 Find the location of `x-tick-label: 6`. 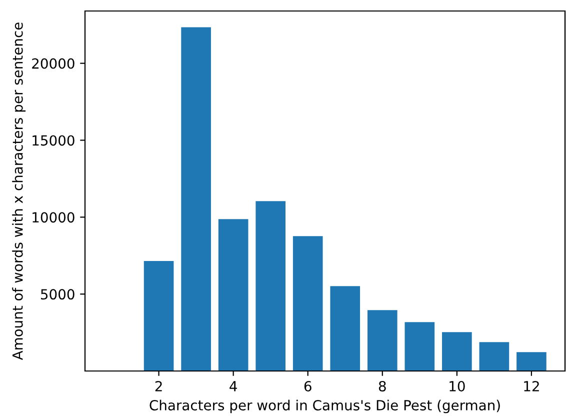

x-tick-label: 6 is located at coordinates (308, 386).